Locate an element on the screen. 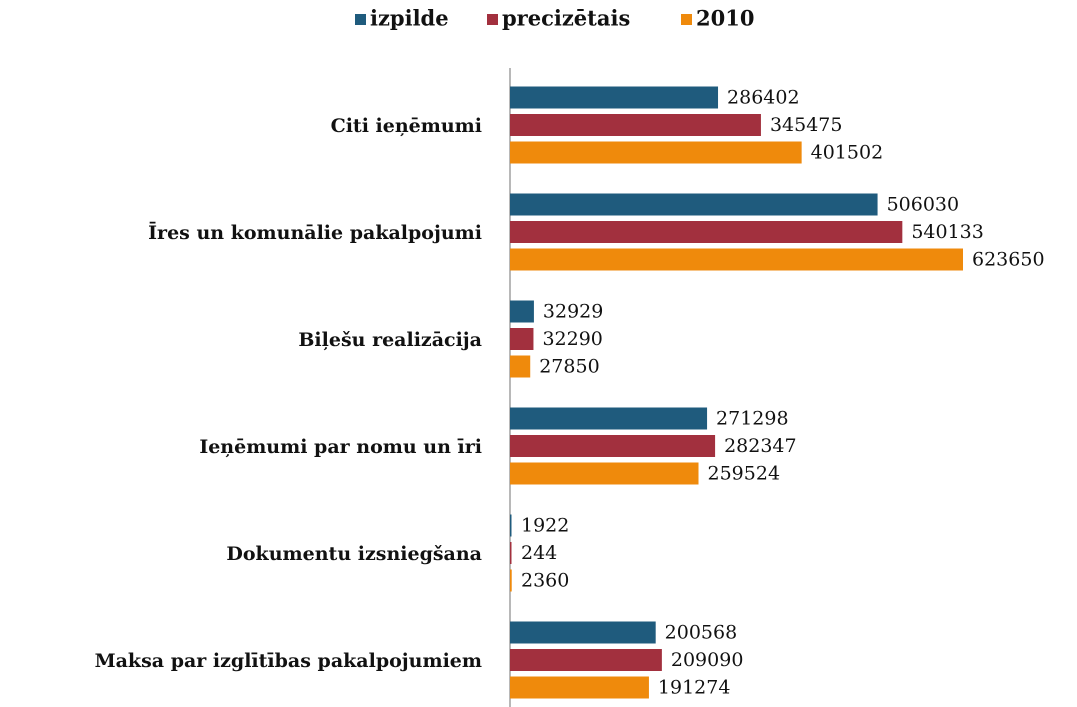 The width and height of the screenshot is (1077, 707). value-label: 1922 is located at coordinates (545, 526).